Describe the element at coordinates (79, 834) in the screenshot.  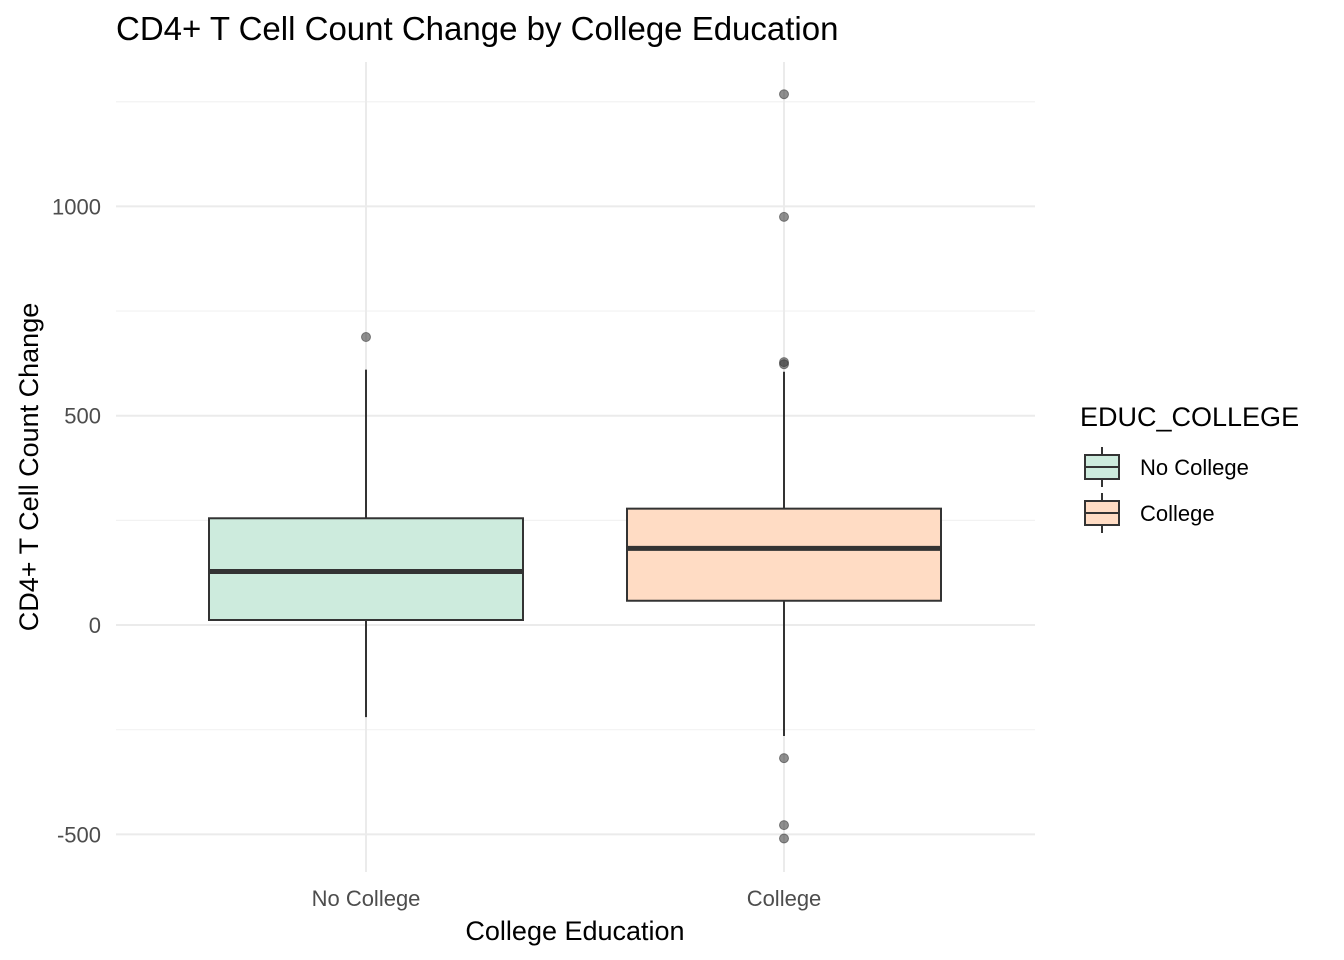
I see `y-tick-label: -500` at that location.